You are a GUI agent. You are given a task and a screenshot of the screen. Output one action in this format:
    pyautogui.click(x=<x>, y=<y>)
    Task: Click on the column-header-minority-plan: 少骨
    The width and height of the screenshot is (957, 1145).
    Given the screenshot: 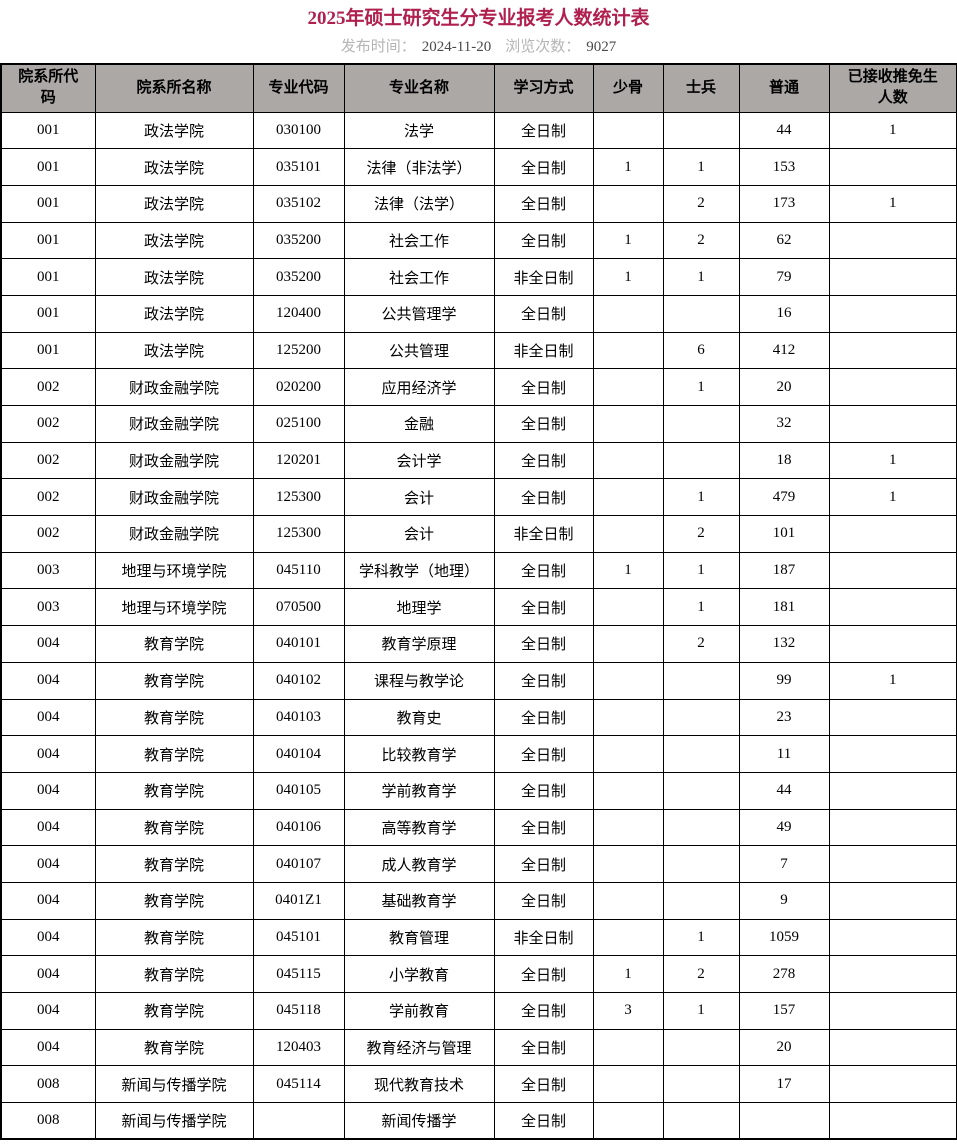 What is the action you would take?
    pyautogui.click(x=628, y=88)
    